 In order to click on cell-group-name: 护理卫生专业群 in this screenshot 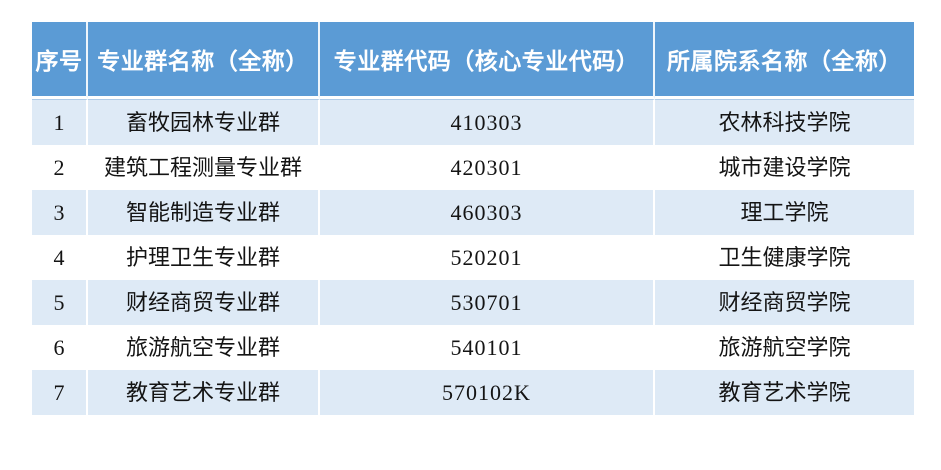, I will do `click(204, 257)`.